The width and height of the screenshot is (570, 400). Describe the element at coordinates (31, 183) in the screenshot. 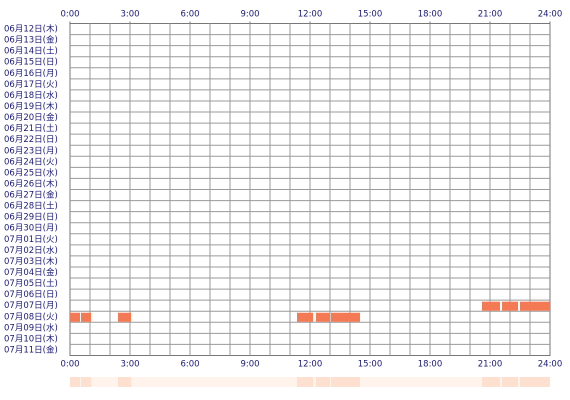

I see `y-tick-label: 06月26日(木)` at that location.